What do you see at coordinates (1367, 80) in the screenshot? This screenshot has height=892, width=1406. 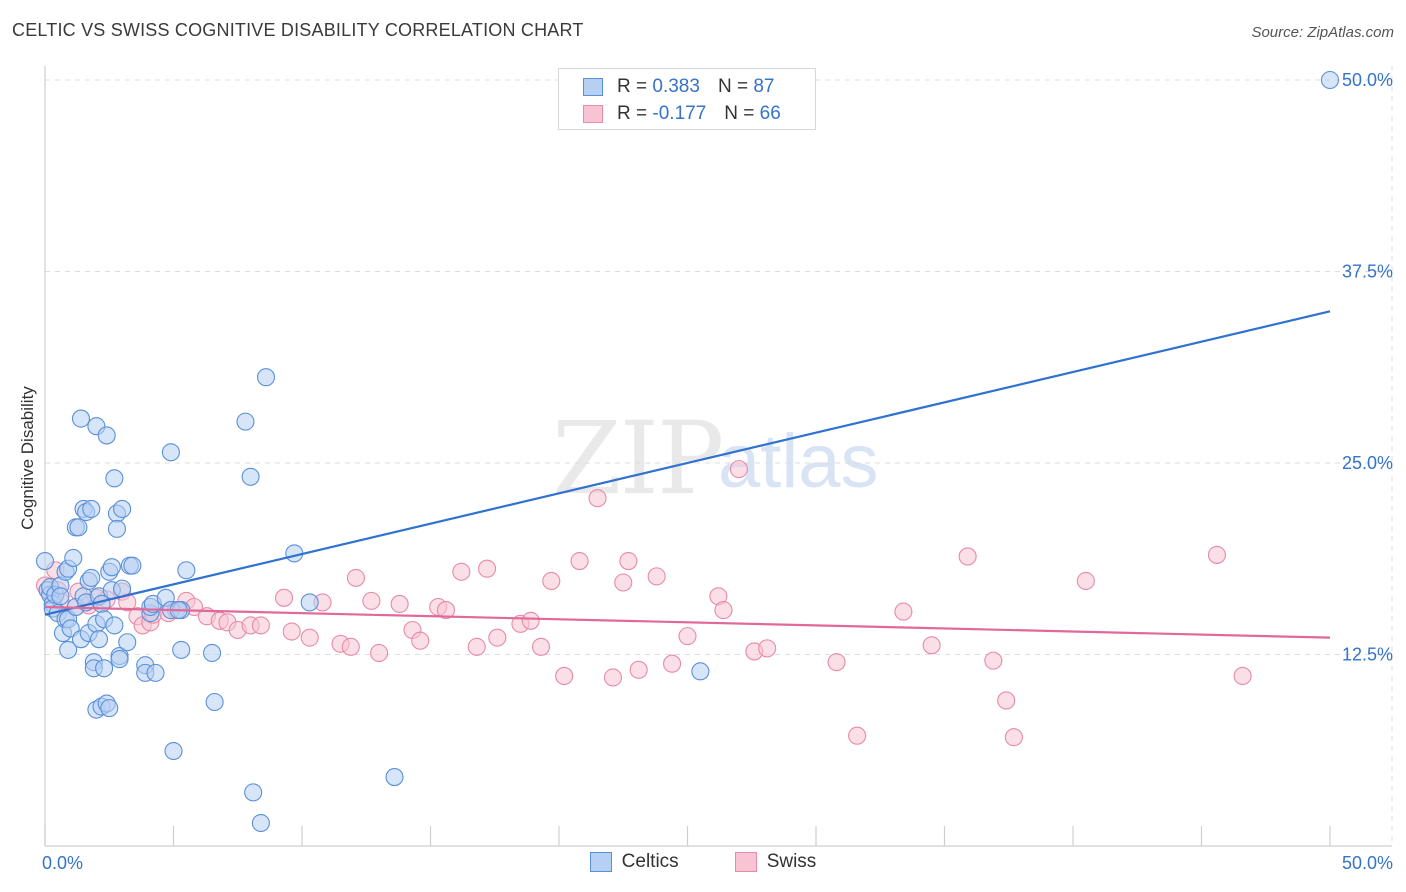 I see `y-tick-label: 50.0%` at bounding box center [1367, 80].